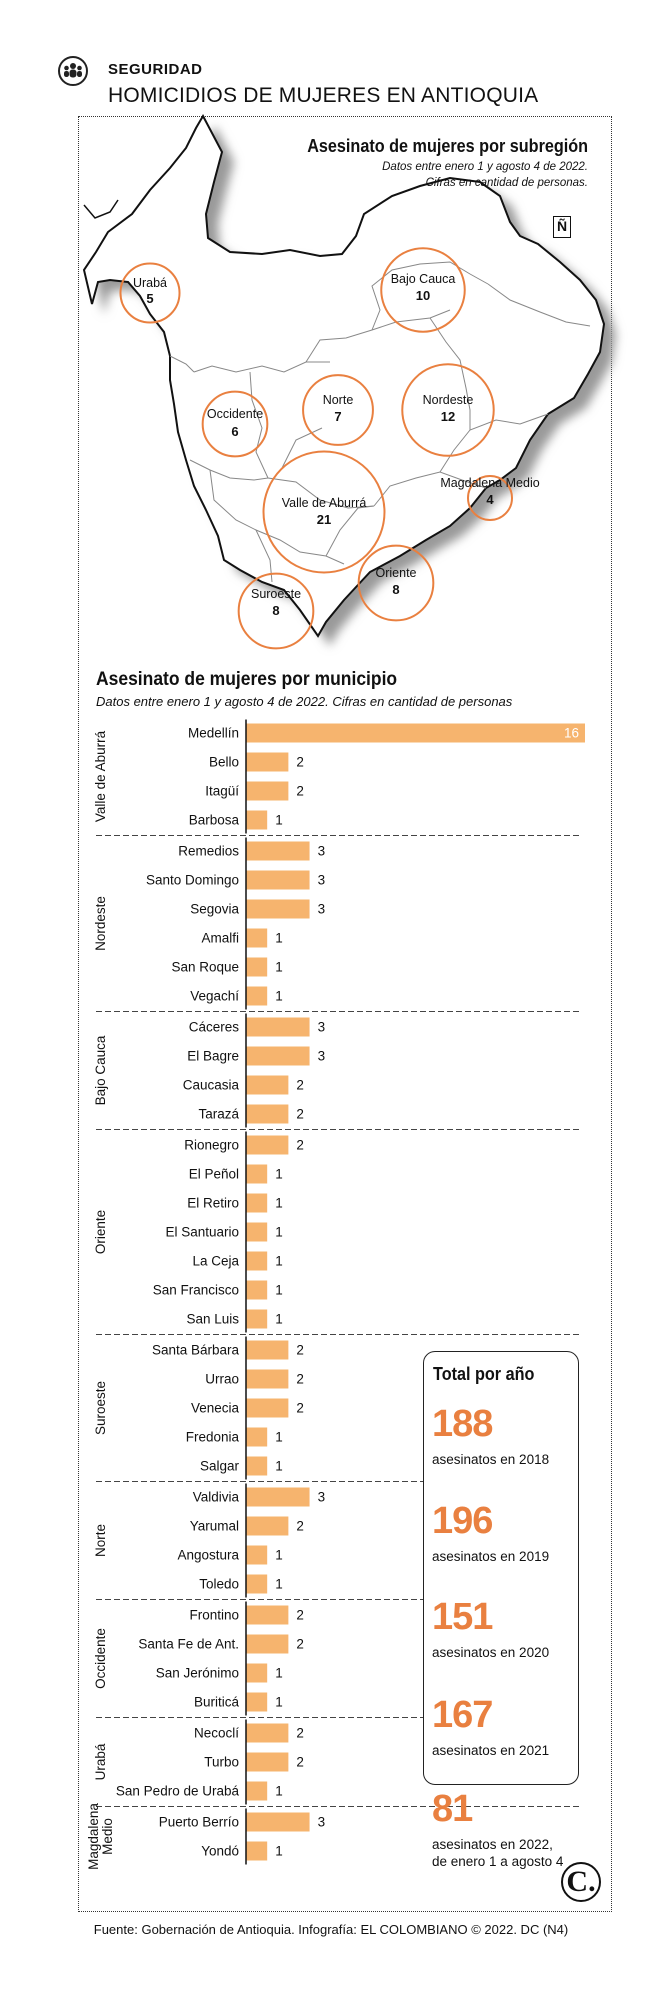 This screenshot has width=662, height=2000. I want to click on bar-venecia, so click(267, 1408).